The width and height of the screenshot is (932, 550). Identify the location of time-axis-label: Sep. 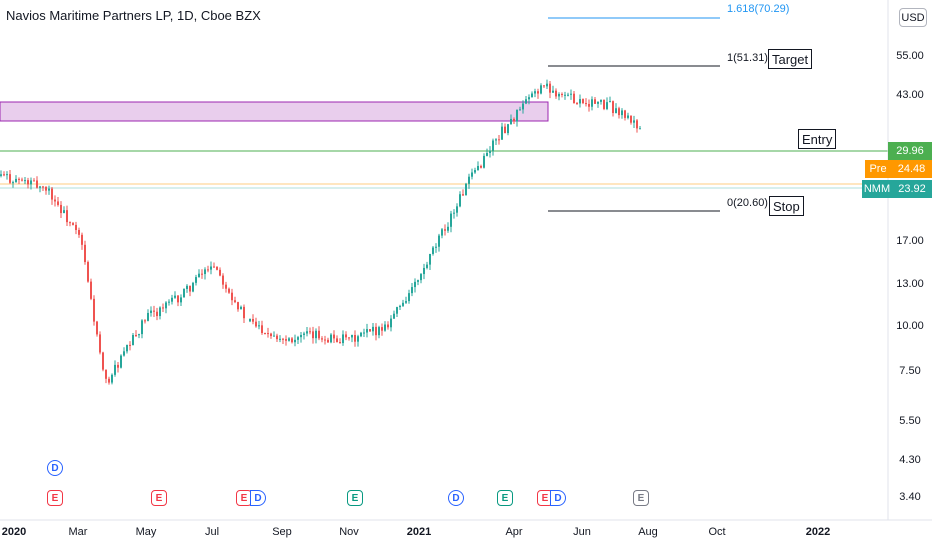
(282, 532).